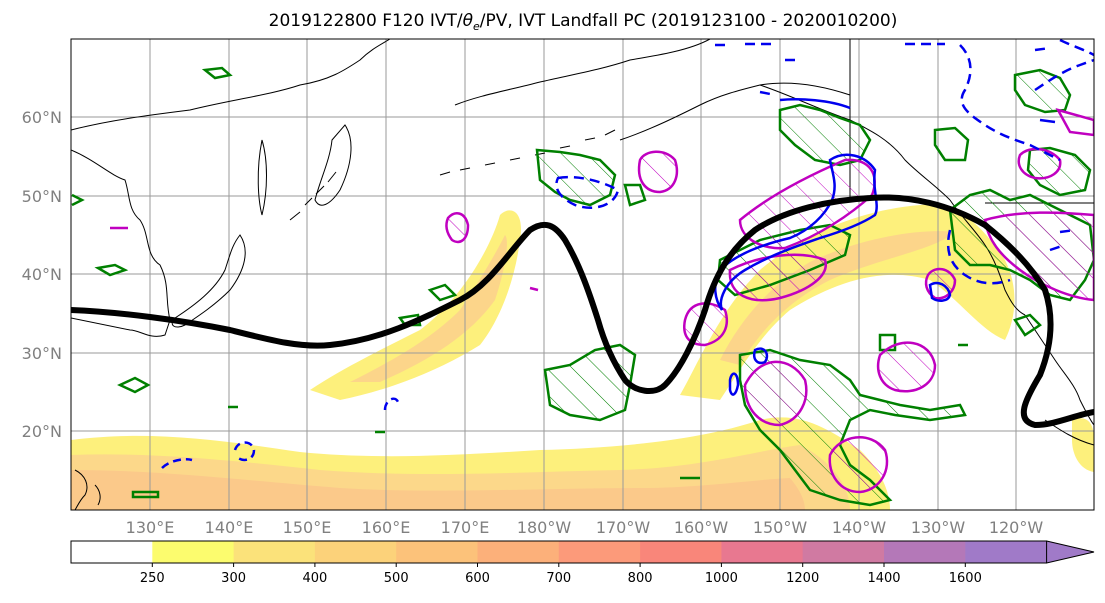  Describe the element at coordinates (1039, 163) in the screenshot. I see `pv-region-bc` at that location.